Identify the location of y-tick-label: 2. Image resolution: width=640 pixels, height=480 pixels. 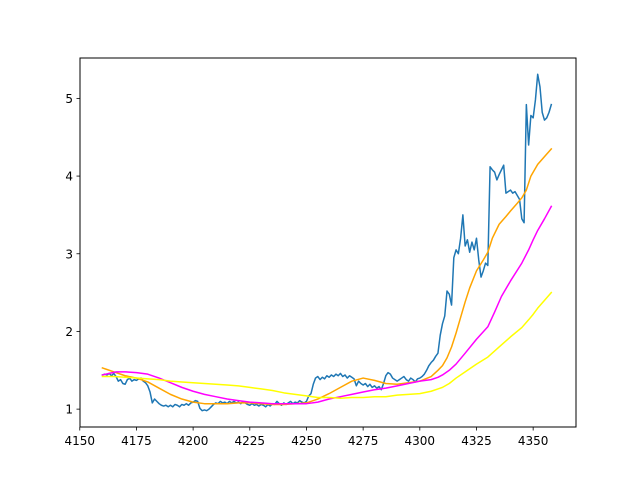
(69, 332).